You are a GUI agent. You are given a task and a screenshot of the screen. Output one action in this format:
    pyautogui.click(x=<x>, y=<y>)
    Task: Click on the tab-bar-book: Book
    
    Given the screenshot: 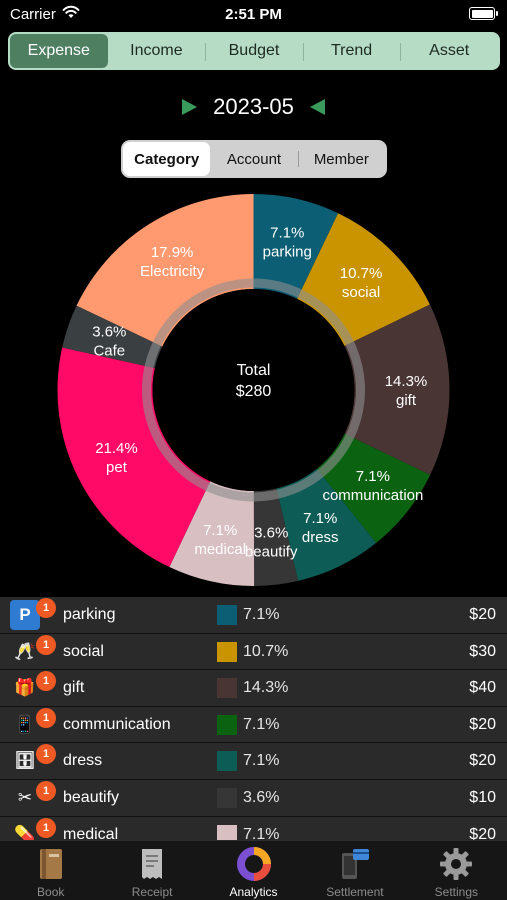 What is the action you would take?
    pyautogui.click(x=50, y=870)
    